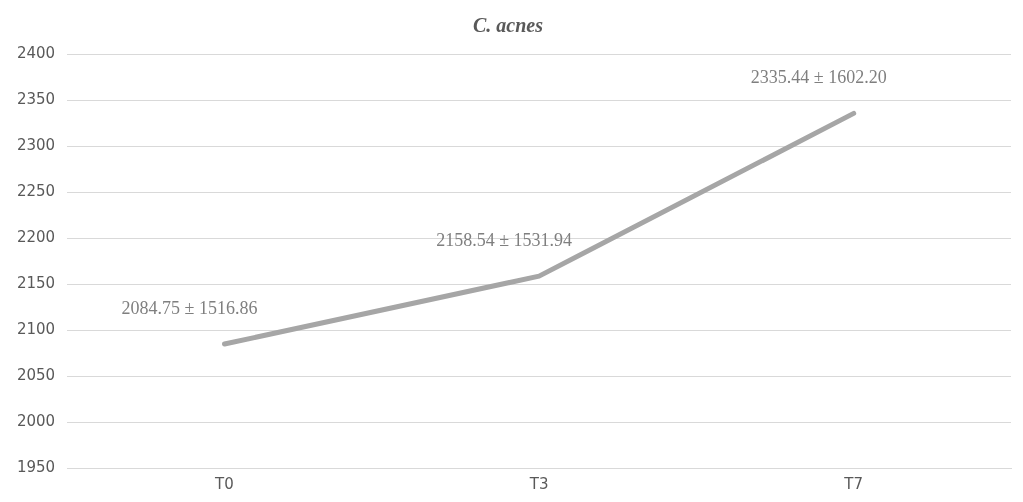 This screenshot has width=1023, height=502. I want to click on y-tick-label: 2250, so click(36, 190).